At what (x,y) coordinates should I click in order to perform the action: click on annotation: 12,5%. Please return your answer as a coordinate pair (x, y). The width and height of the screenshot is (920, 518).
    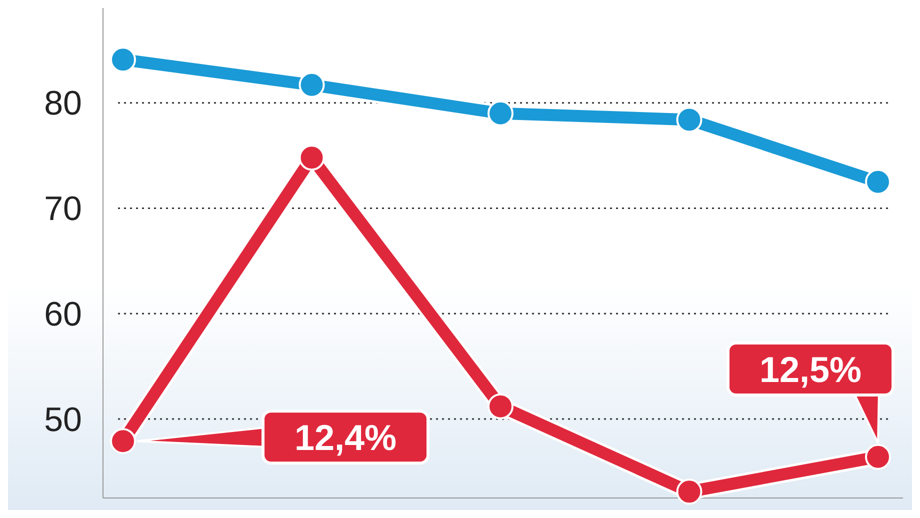
    Looking at the image, I should click on (810, 369).